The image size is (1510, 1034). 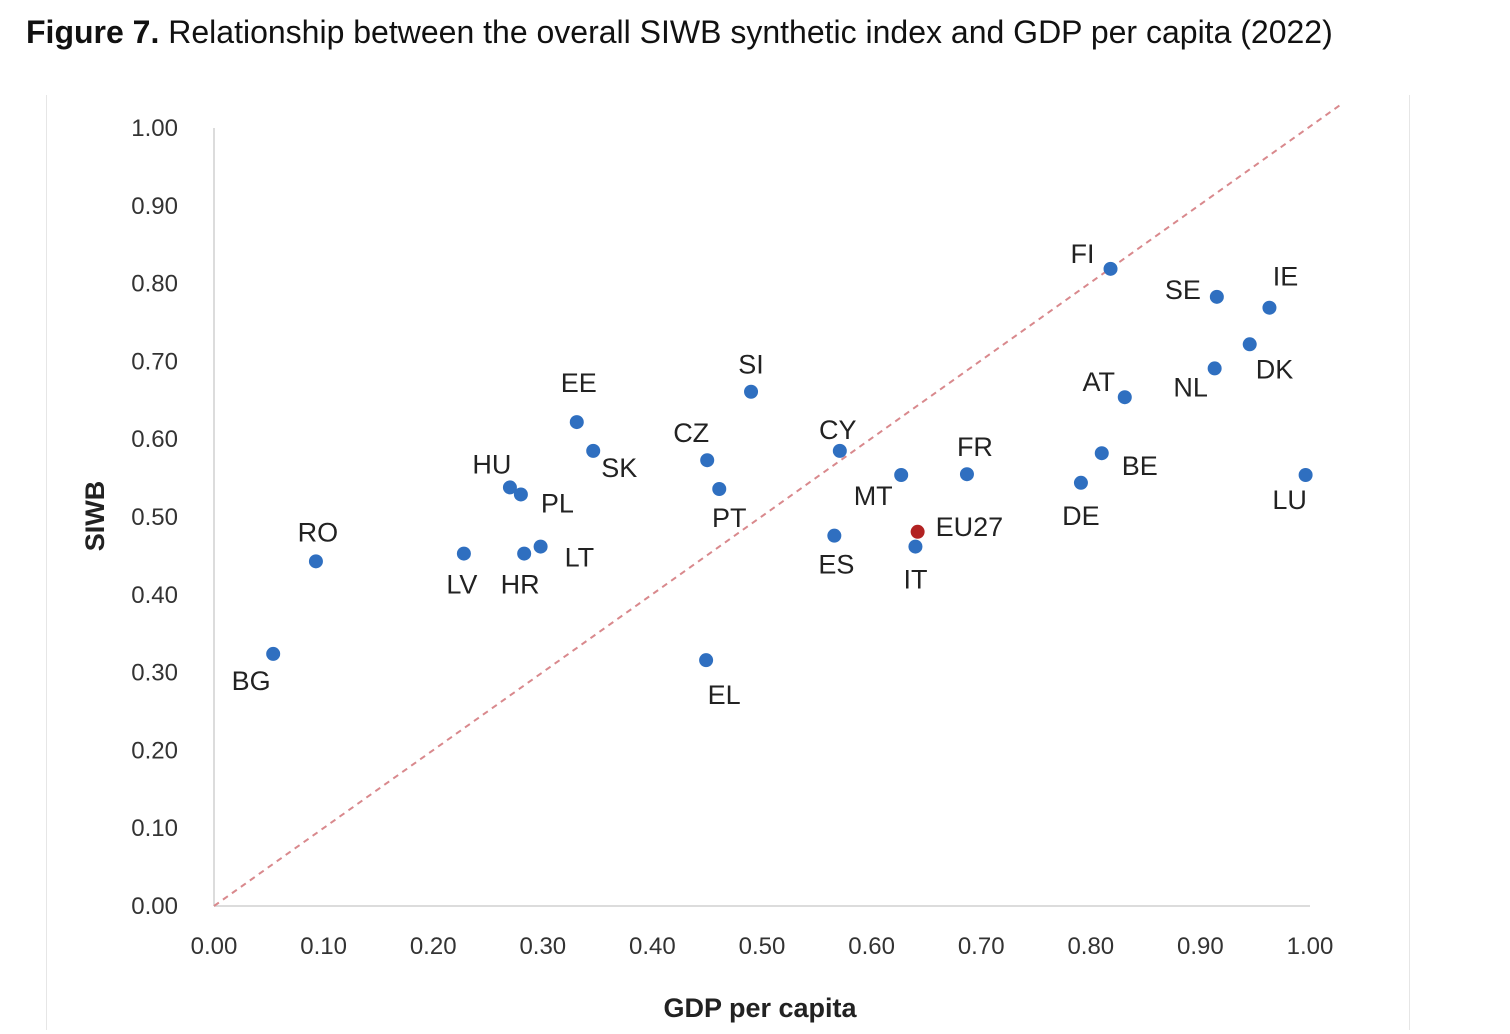 What do you see at coordinates (834, 535) in the screenshot?
I see `data-point-es` at bounding box center [834, 535].